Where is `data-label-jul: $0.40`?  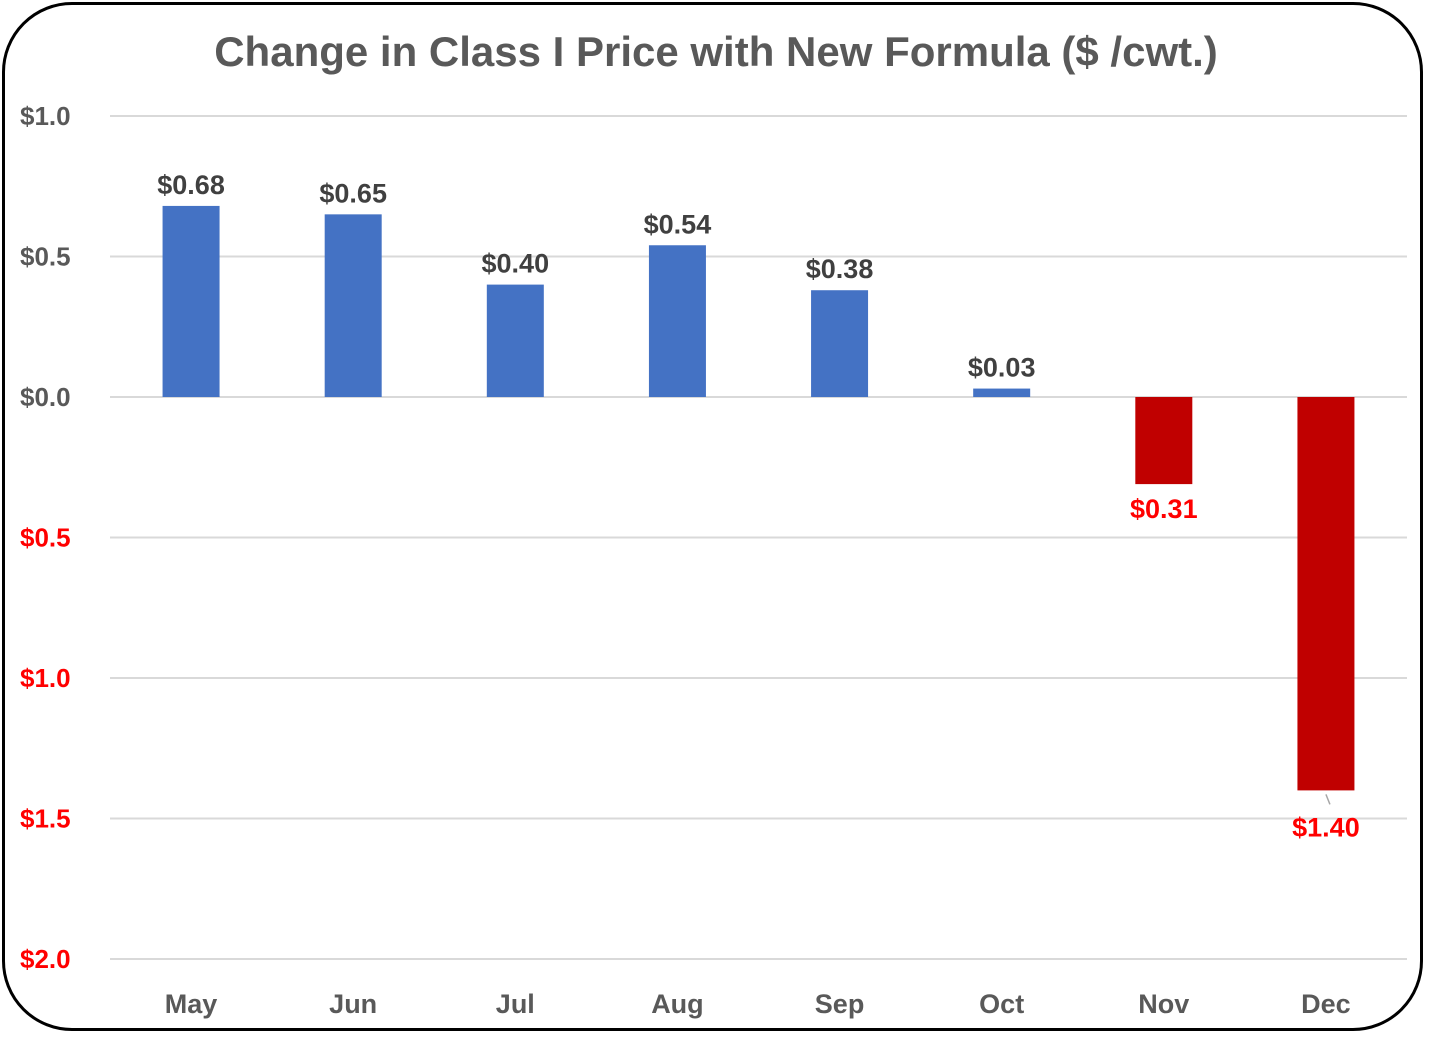
data-label-jul: $0.40 is located at coordinates (516, 264).